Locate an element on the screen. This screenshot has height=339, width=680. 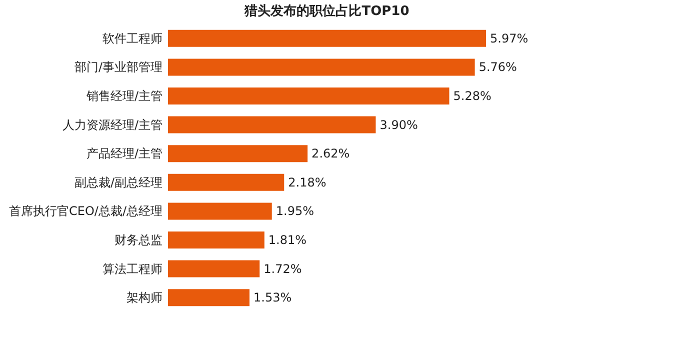
y-tick-label: 首席执行官CEO/总裁/总经理 is located at coordinates (85, 211).